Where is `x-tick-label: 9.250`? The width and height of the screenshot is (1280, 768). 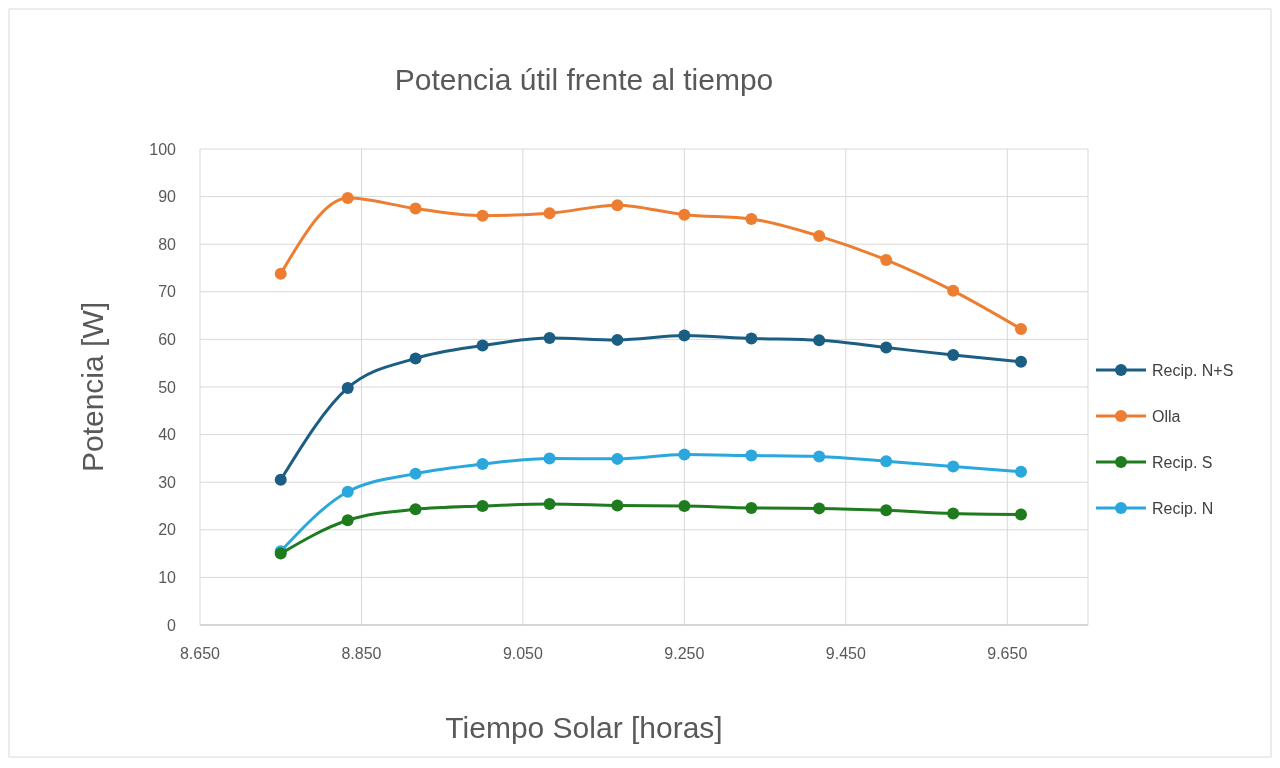
x-tick-label: 9.250 is located at coordinates (684, 653).